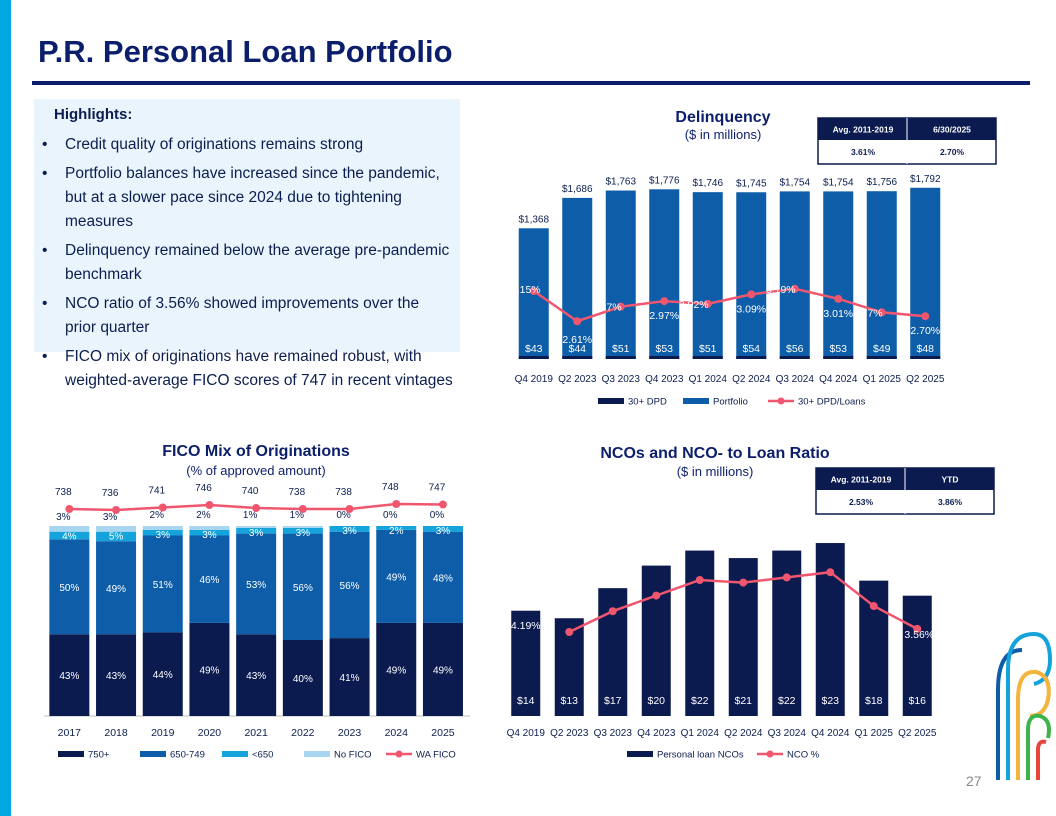  I want to click on ratio-value-label: 3.19%, so click(781, 290).